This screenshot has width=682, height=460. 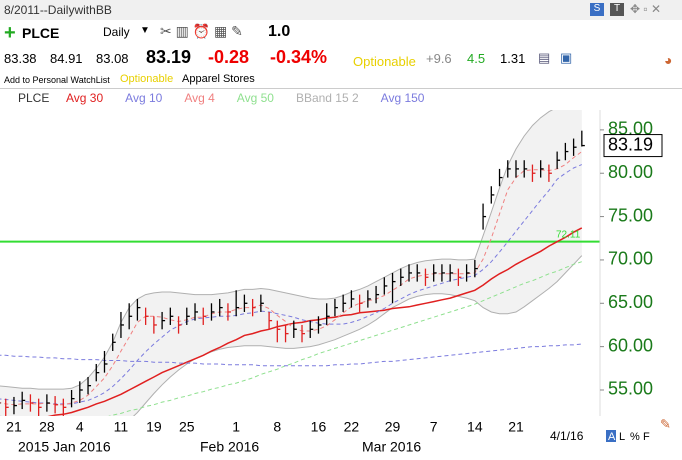 I want to click on y-tick-label: 60.00, so click(x=630, y=345).